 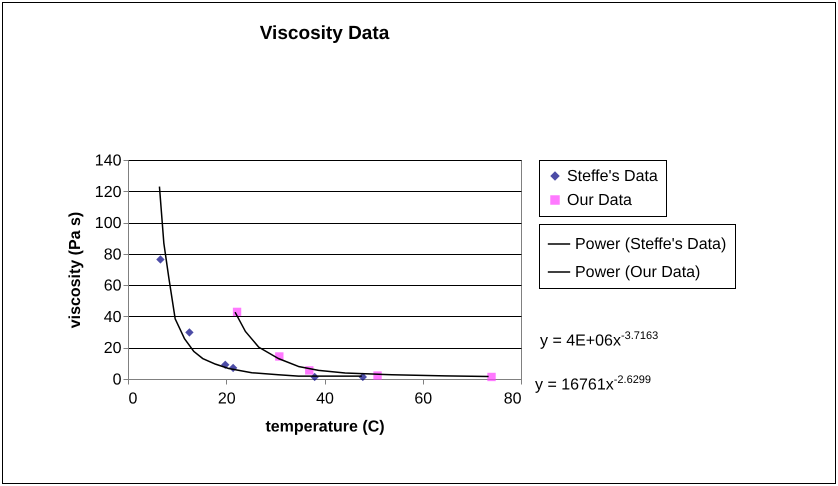 What do you see at coordinates (108, 192) in the screenshot?
I see `y-tick-label: 120` at bounding box center [108, 192].